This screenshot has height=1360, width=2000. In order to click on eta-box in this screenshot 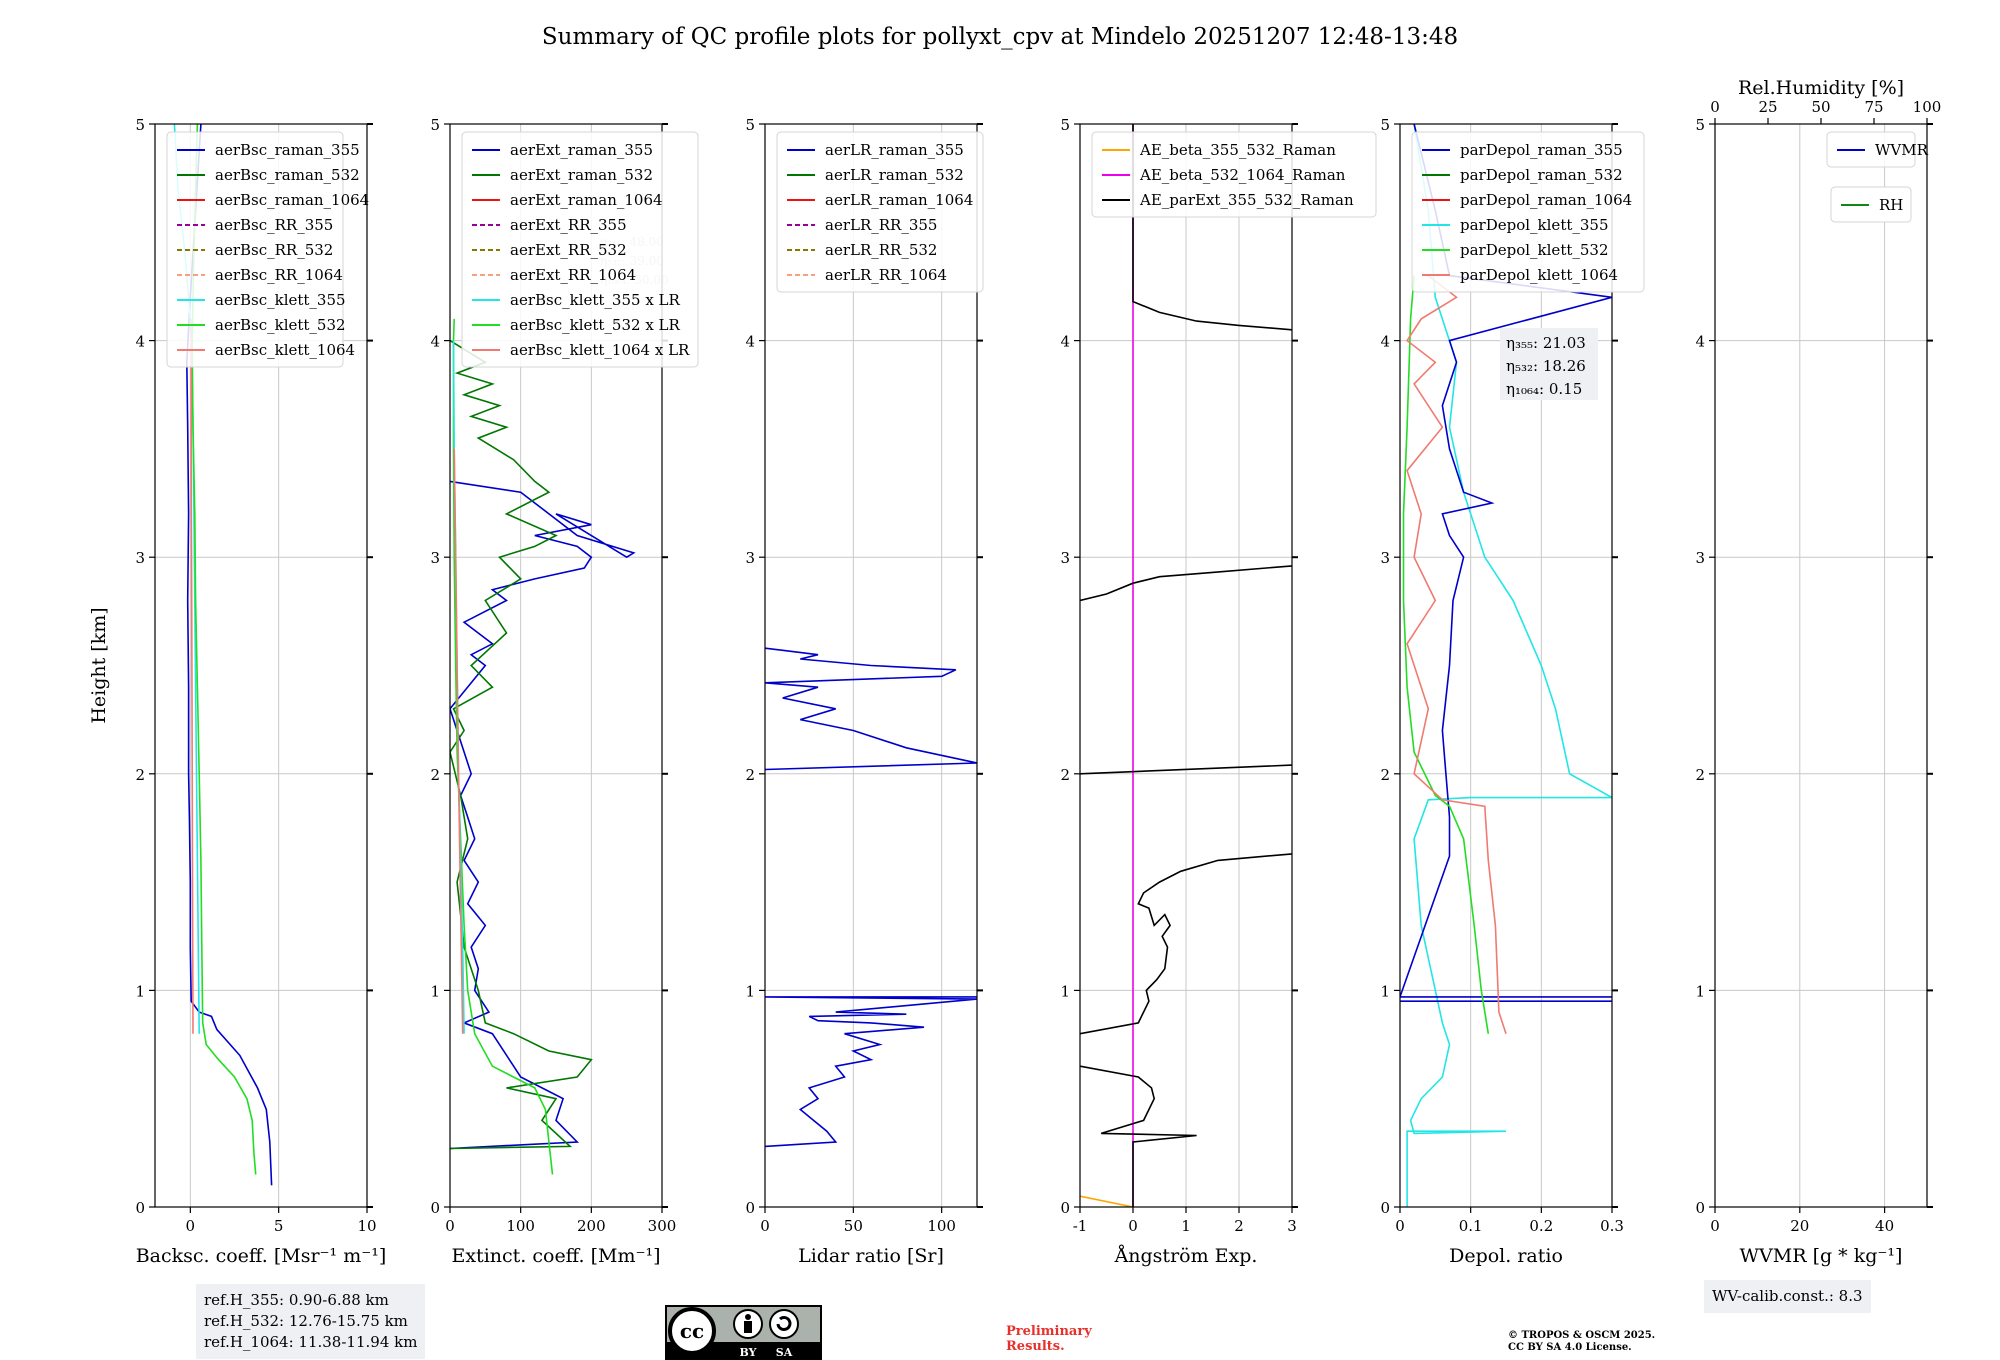, I will do `click(1549, 364)`.